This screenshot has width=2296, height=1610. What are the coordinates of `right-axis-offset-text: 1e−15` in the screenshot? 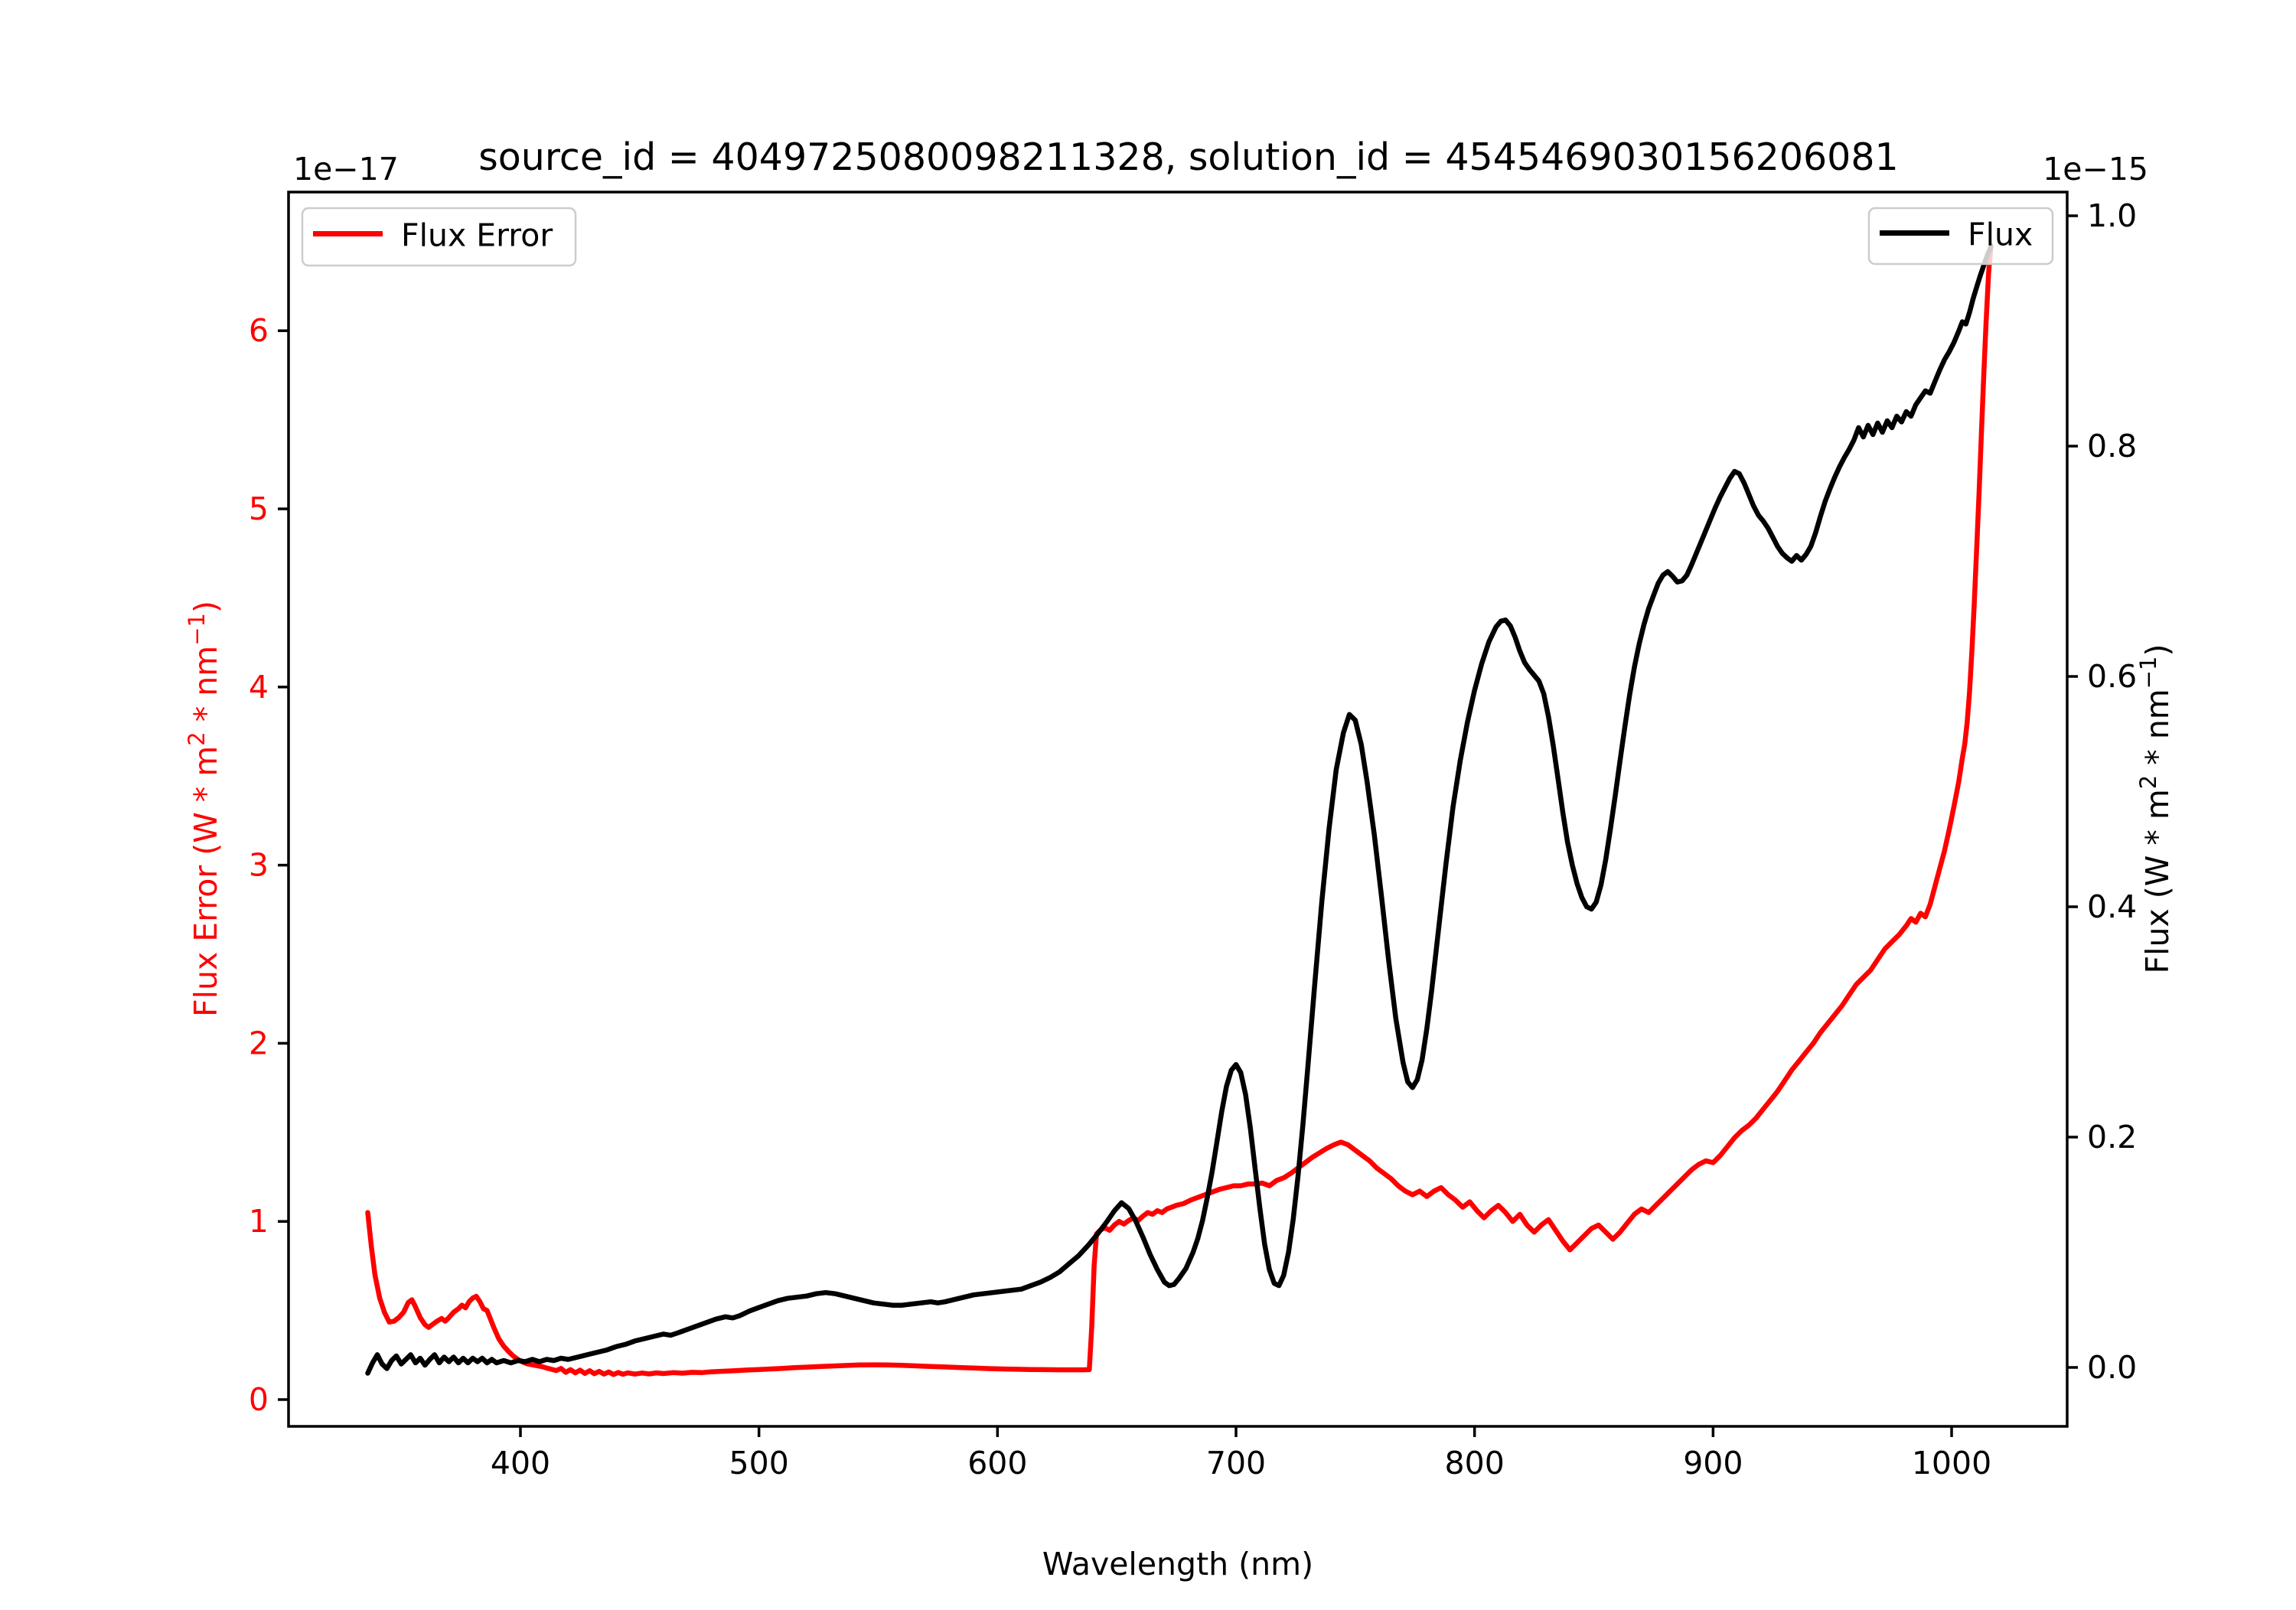 It's located at (2095, 169).